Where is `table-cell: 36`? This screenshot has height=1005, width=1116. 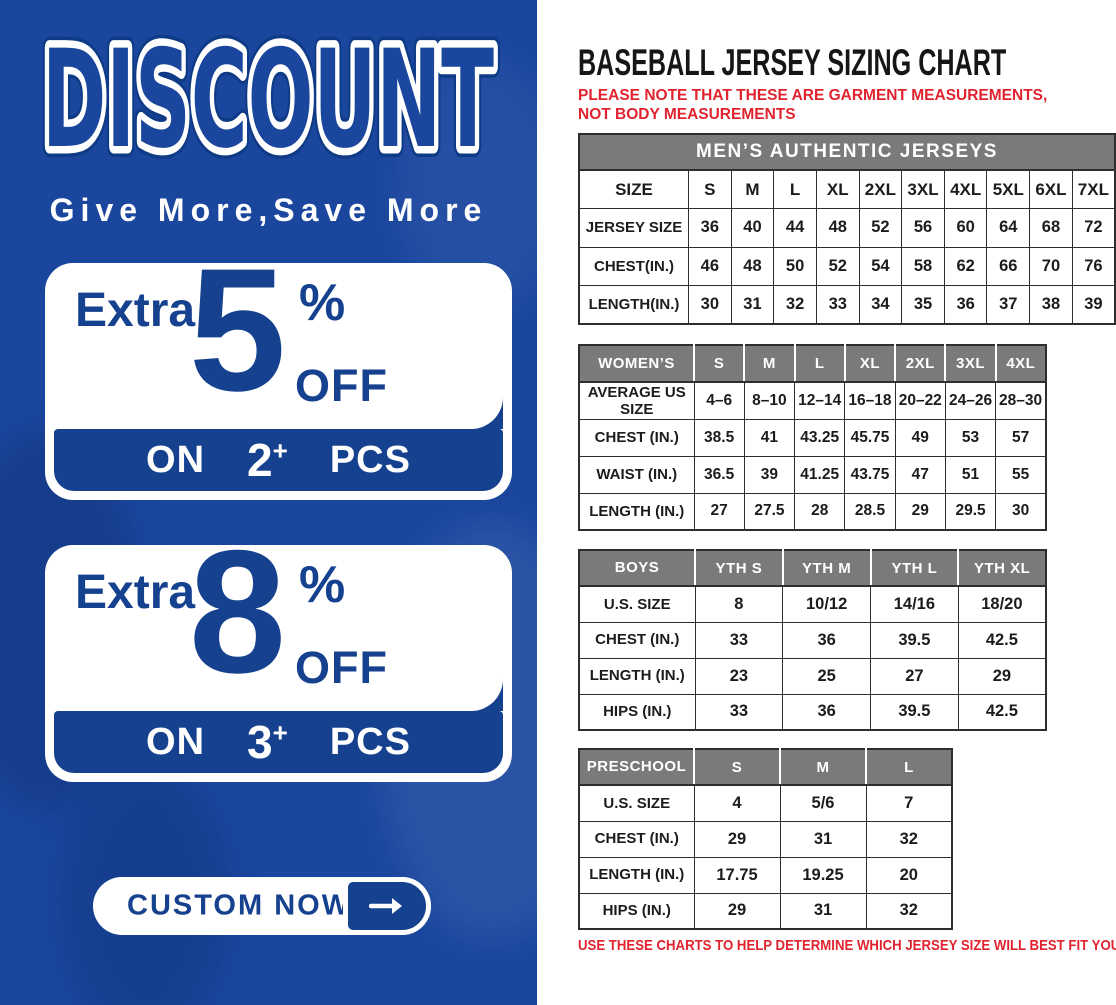 table-cell: 36 is located at coordinates (710, 228).